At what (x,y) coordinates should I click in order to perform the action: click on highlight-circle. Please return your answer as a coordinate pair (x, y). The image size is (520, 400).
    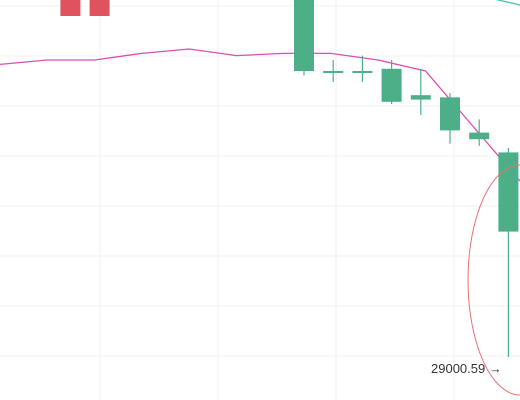
    Looking at the image, I should click on (493, 280).